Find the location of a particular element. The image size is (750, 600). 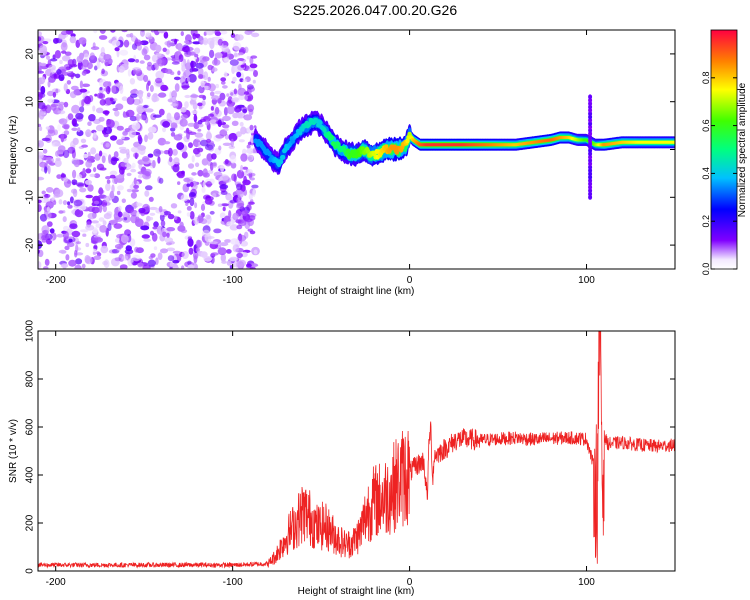

x-tick-label: 100 is located at coordinates (586, 280).